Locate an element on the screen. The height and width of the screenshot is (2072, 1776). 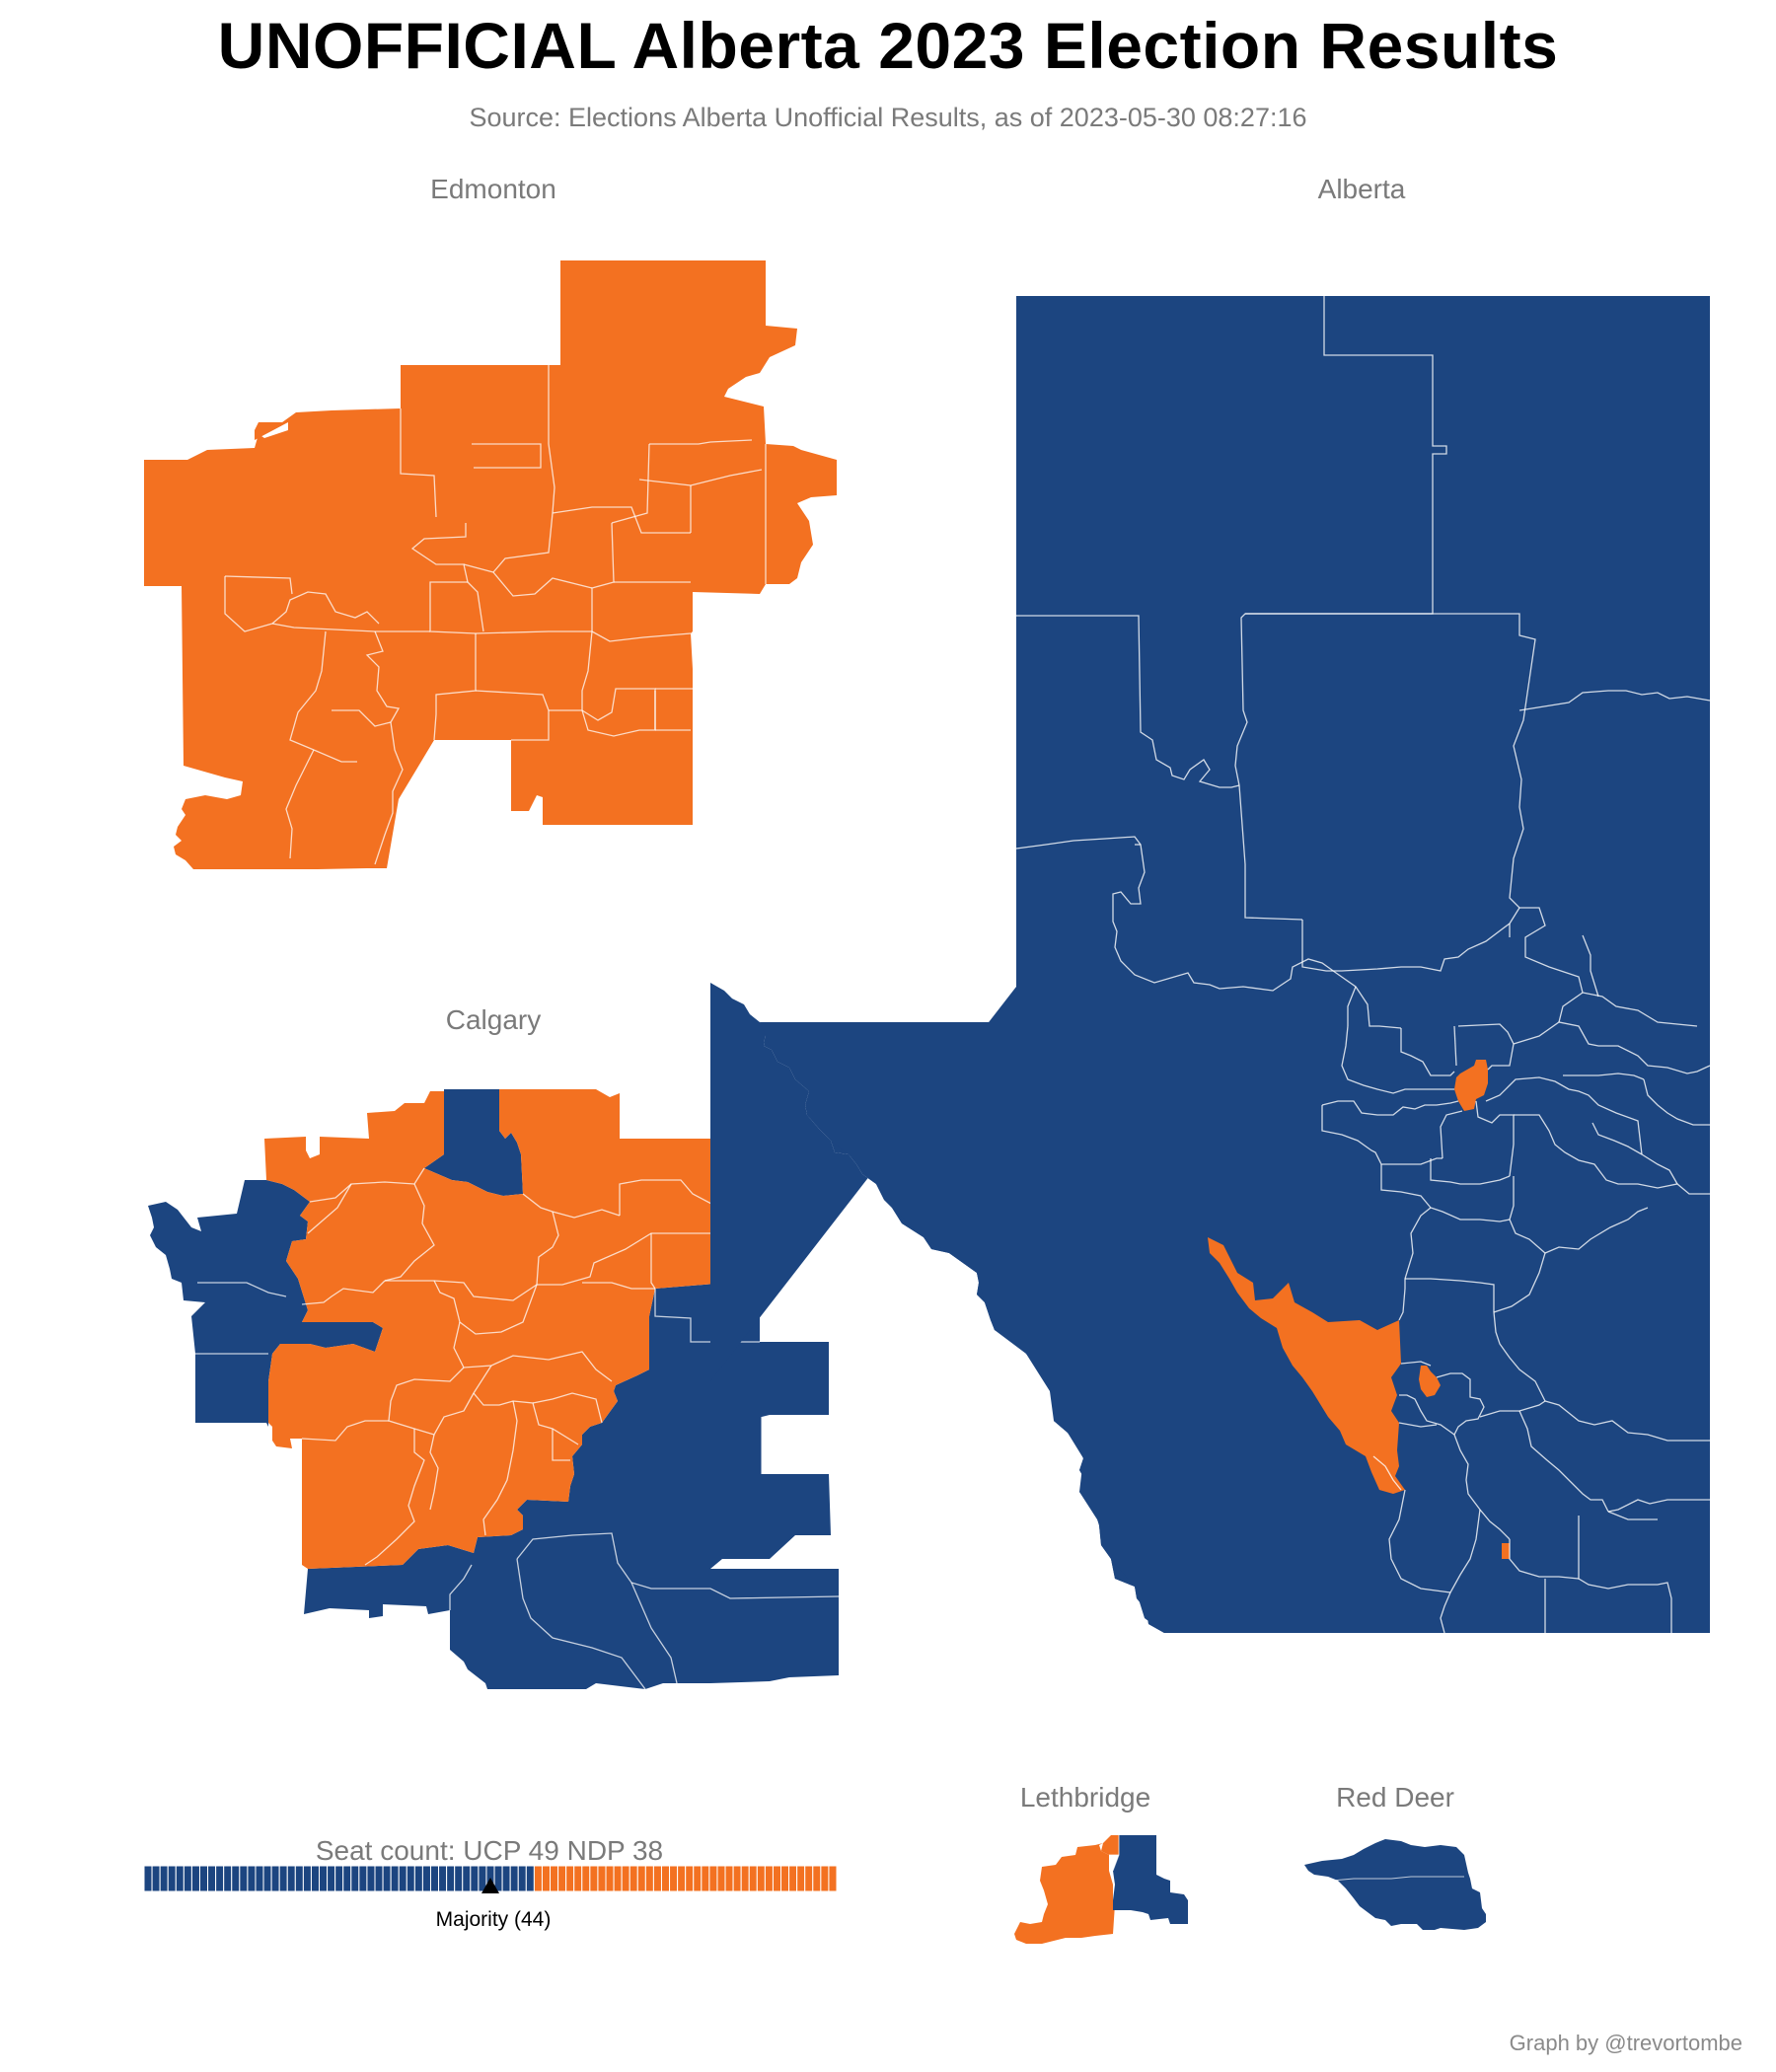
red-deer-label: Red Deer is located at coordinates (1395, 1798).